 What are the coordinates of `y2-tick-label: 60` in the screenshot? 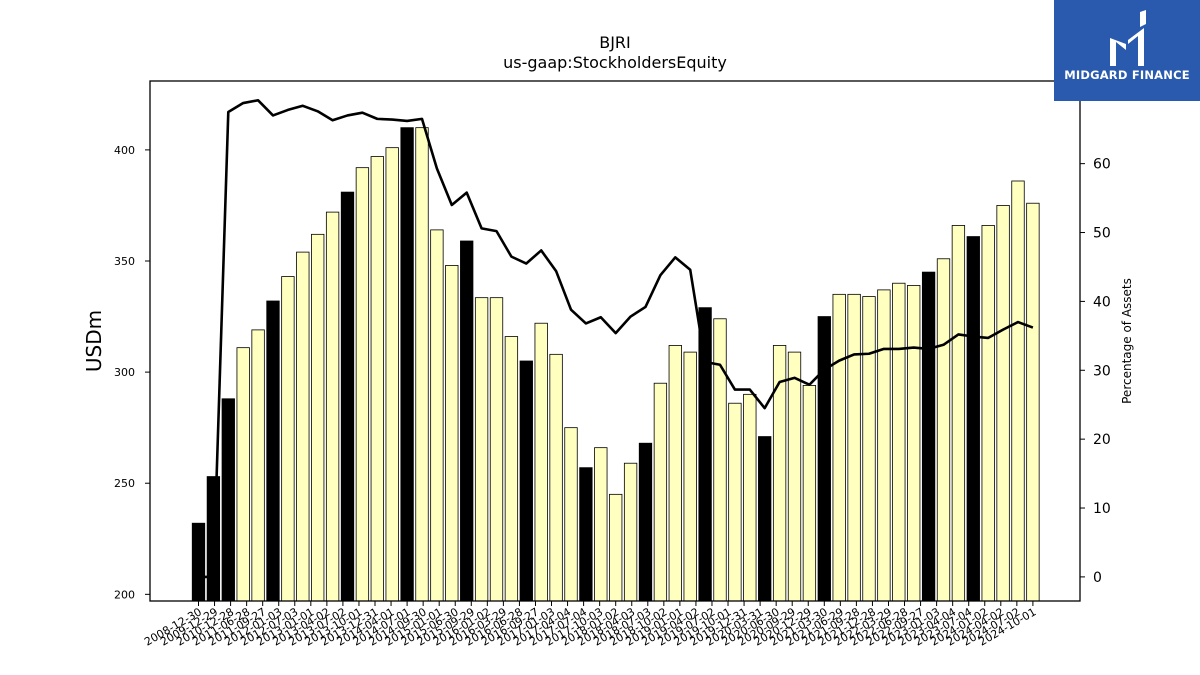 It's located at (1102, 165).